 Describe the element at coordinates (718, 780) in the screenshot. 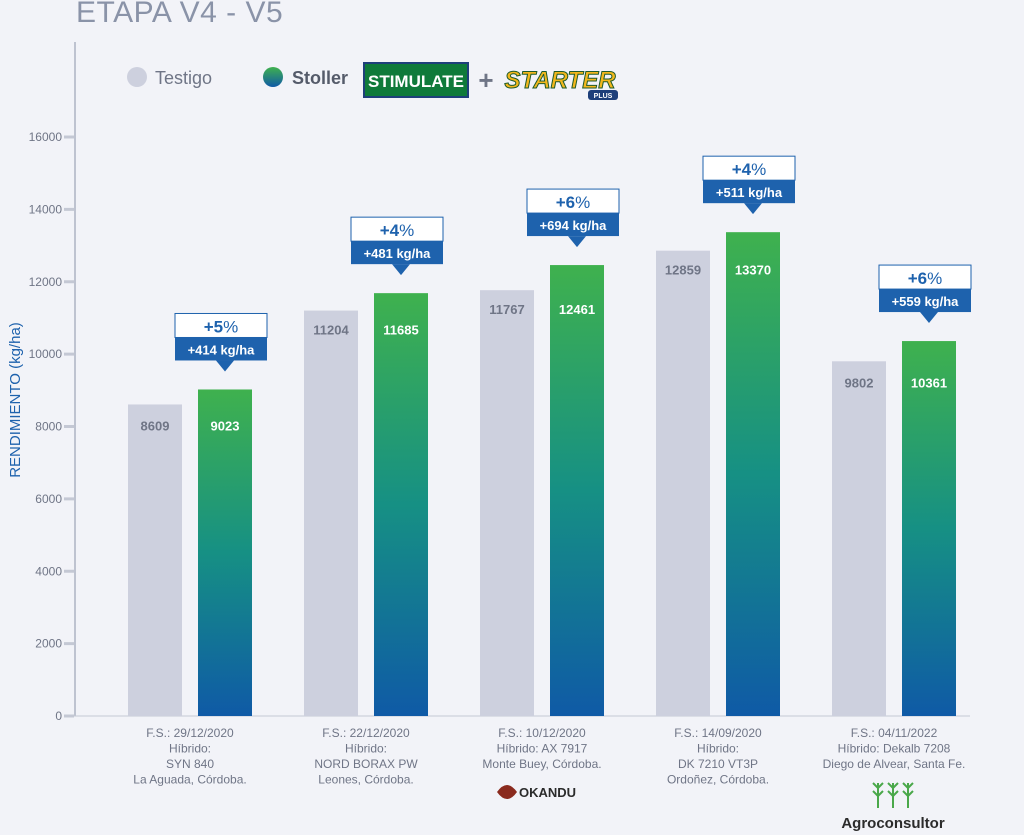

I see `x-category-label: Ordoñez, Córdoba.` at that location.